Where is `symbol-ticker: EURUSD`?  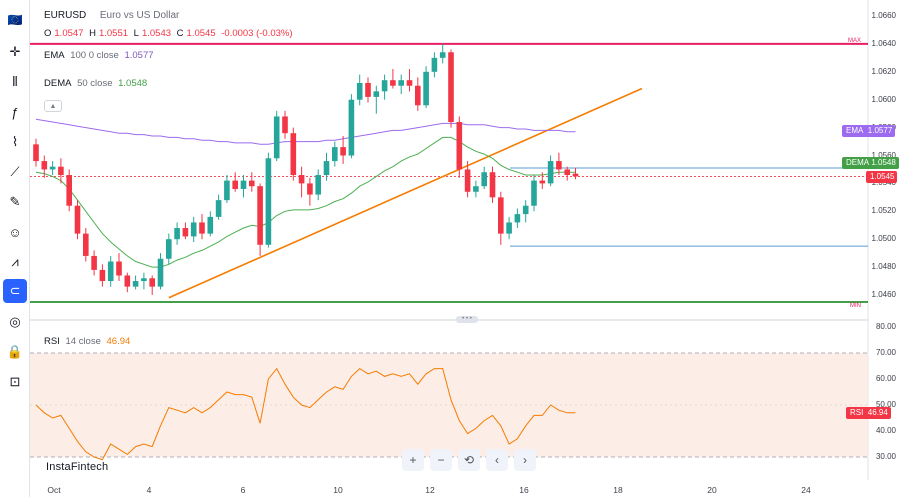
symbol-ticker: EURUSD is located at coordinates (65, 15).